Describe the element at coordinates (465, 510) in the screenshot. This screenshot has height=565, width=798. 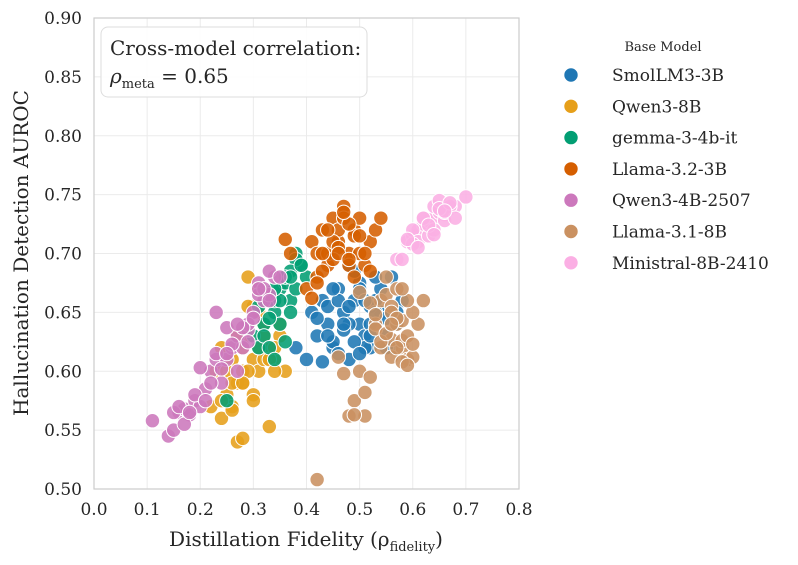
I see `x-tick-label: 0.7` at that location.